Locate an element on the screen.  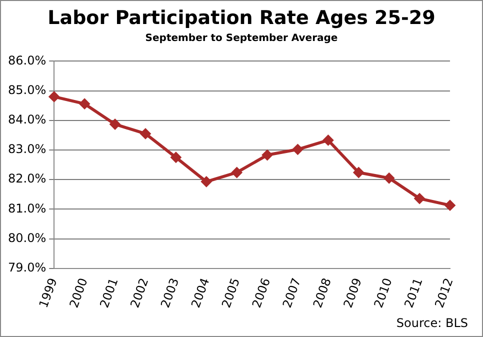
x-tick-label: 2003 is located at coordinates (170, 293).